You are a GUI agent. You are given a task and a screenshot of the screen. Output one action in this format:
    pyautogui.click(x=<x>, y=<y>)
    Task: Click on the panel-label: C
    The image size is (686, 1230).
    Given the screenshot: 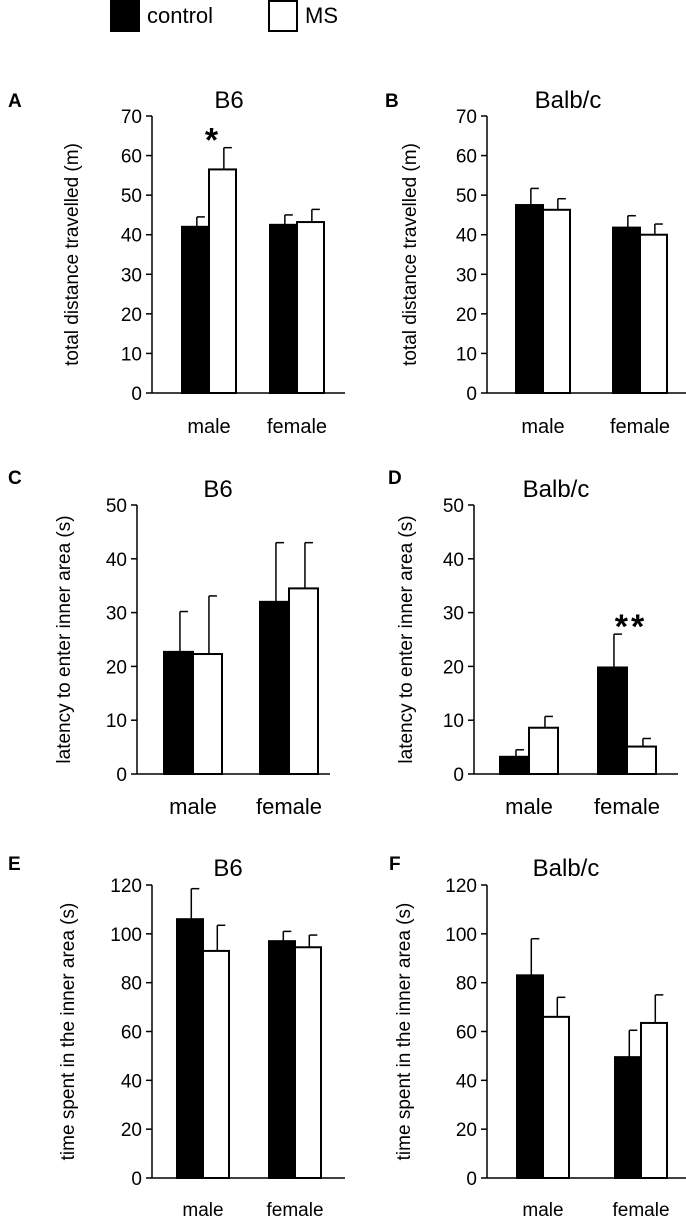 What is the action you would take?
    pyautogui.click(x=15, y=478)
    